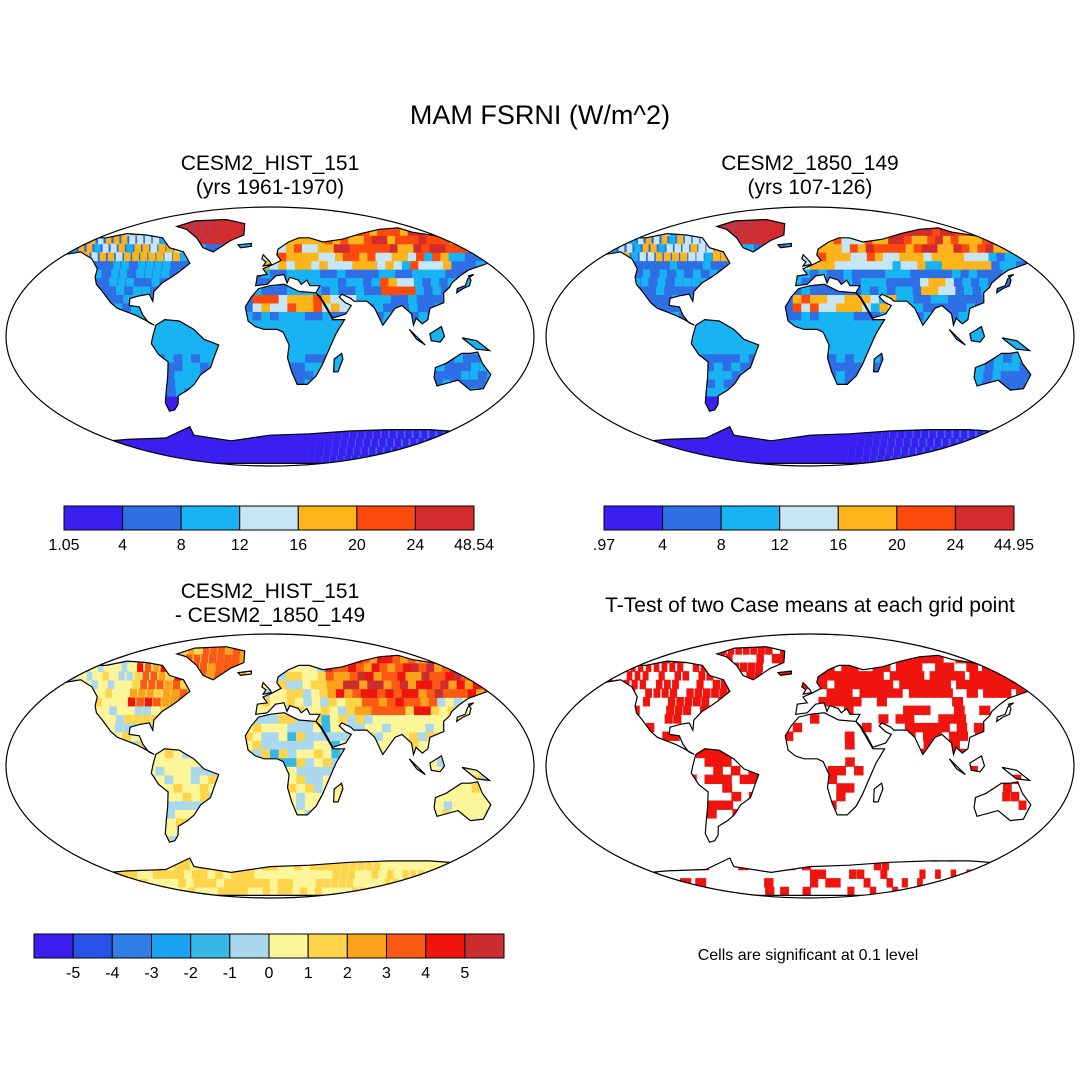 This screenshot has height=1080, width=1080. Describe the element at coordinates (281, 341) in the screenshot. I see `coastlines` at that location.